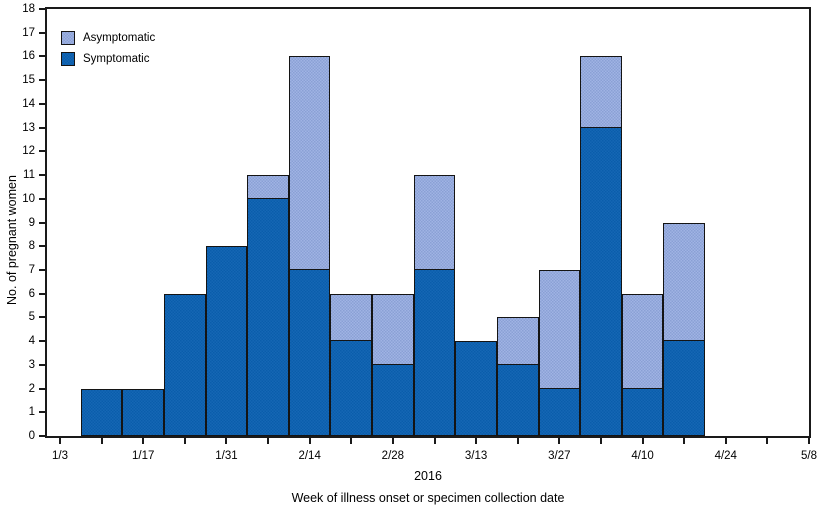  Describe the element at coordinates (101, 412) in the screenshot. I see `bar-week-1/10` at that location.